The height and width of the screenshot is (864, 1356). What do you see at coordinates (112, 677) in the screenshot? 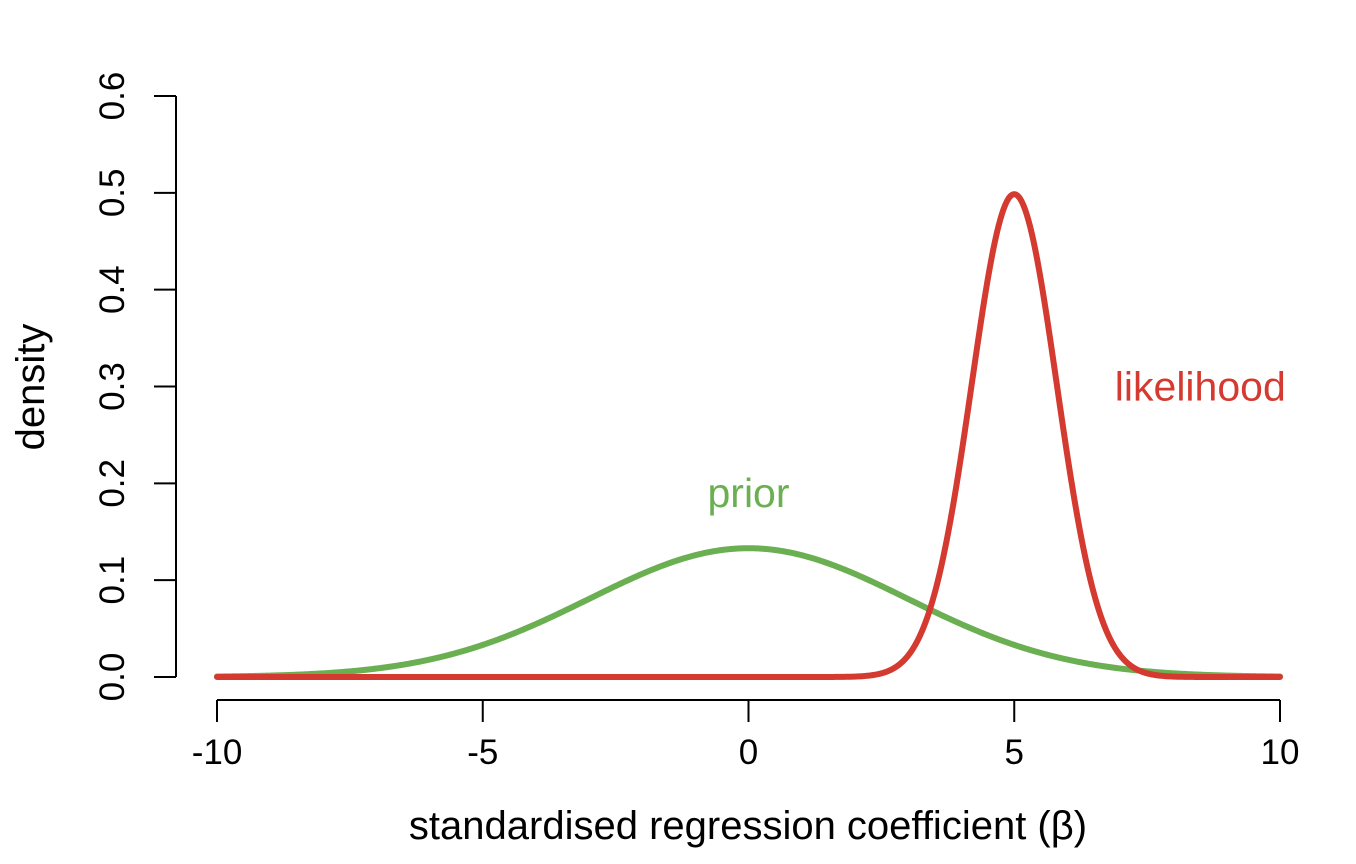
I see `y-tick-label: 0.0` at bounding box center [112, 677].